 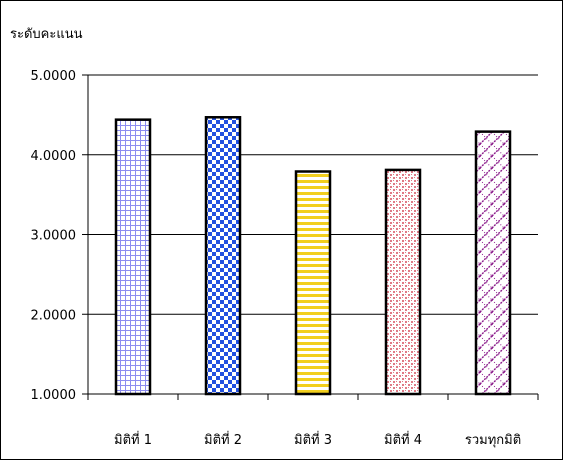 What do you see at coordinates (133, 439) in the screenshot?
I see `x-tick-label: มิติที่ 1` at bounding box center [133, 439].